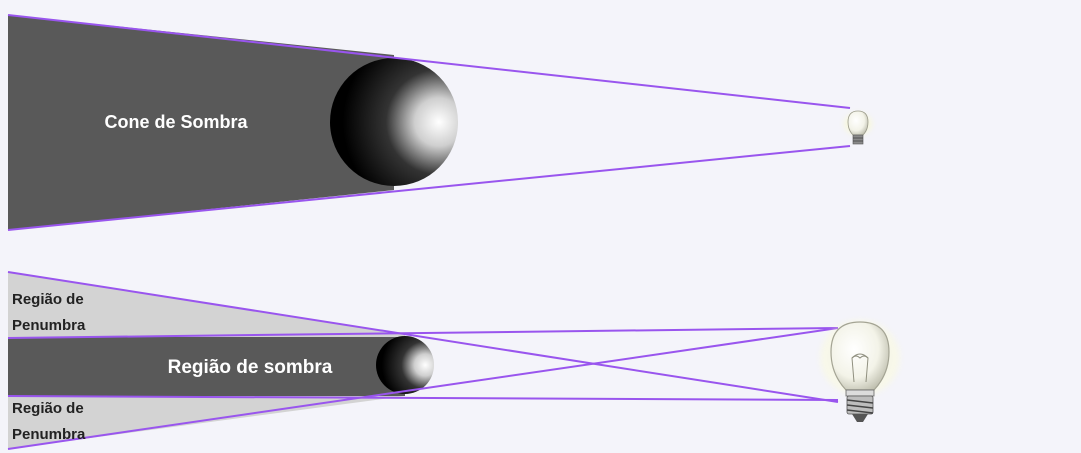 This screenshot has height=453, width=1081. I want to click on ray-top-lower, so click(429, 188).